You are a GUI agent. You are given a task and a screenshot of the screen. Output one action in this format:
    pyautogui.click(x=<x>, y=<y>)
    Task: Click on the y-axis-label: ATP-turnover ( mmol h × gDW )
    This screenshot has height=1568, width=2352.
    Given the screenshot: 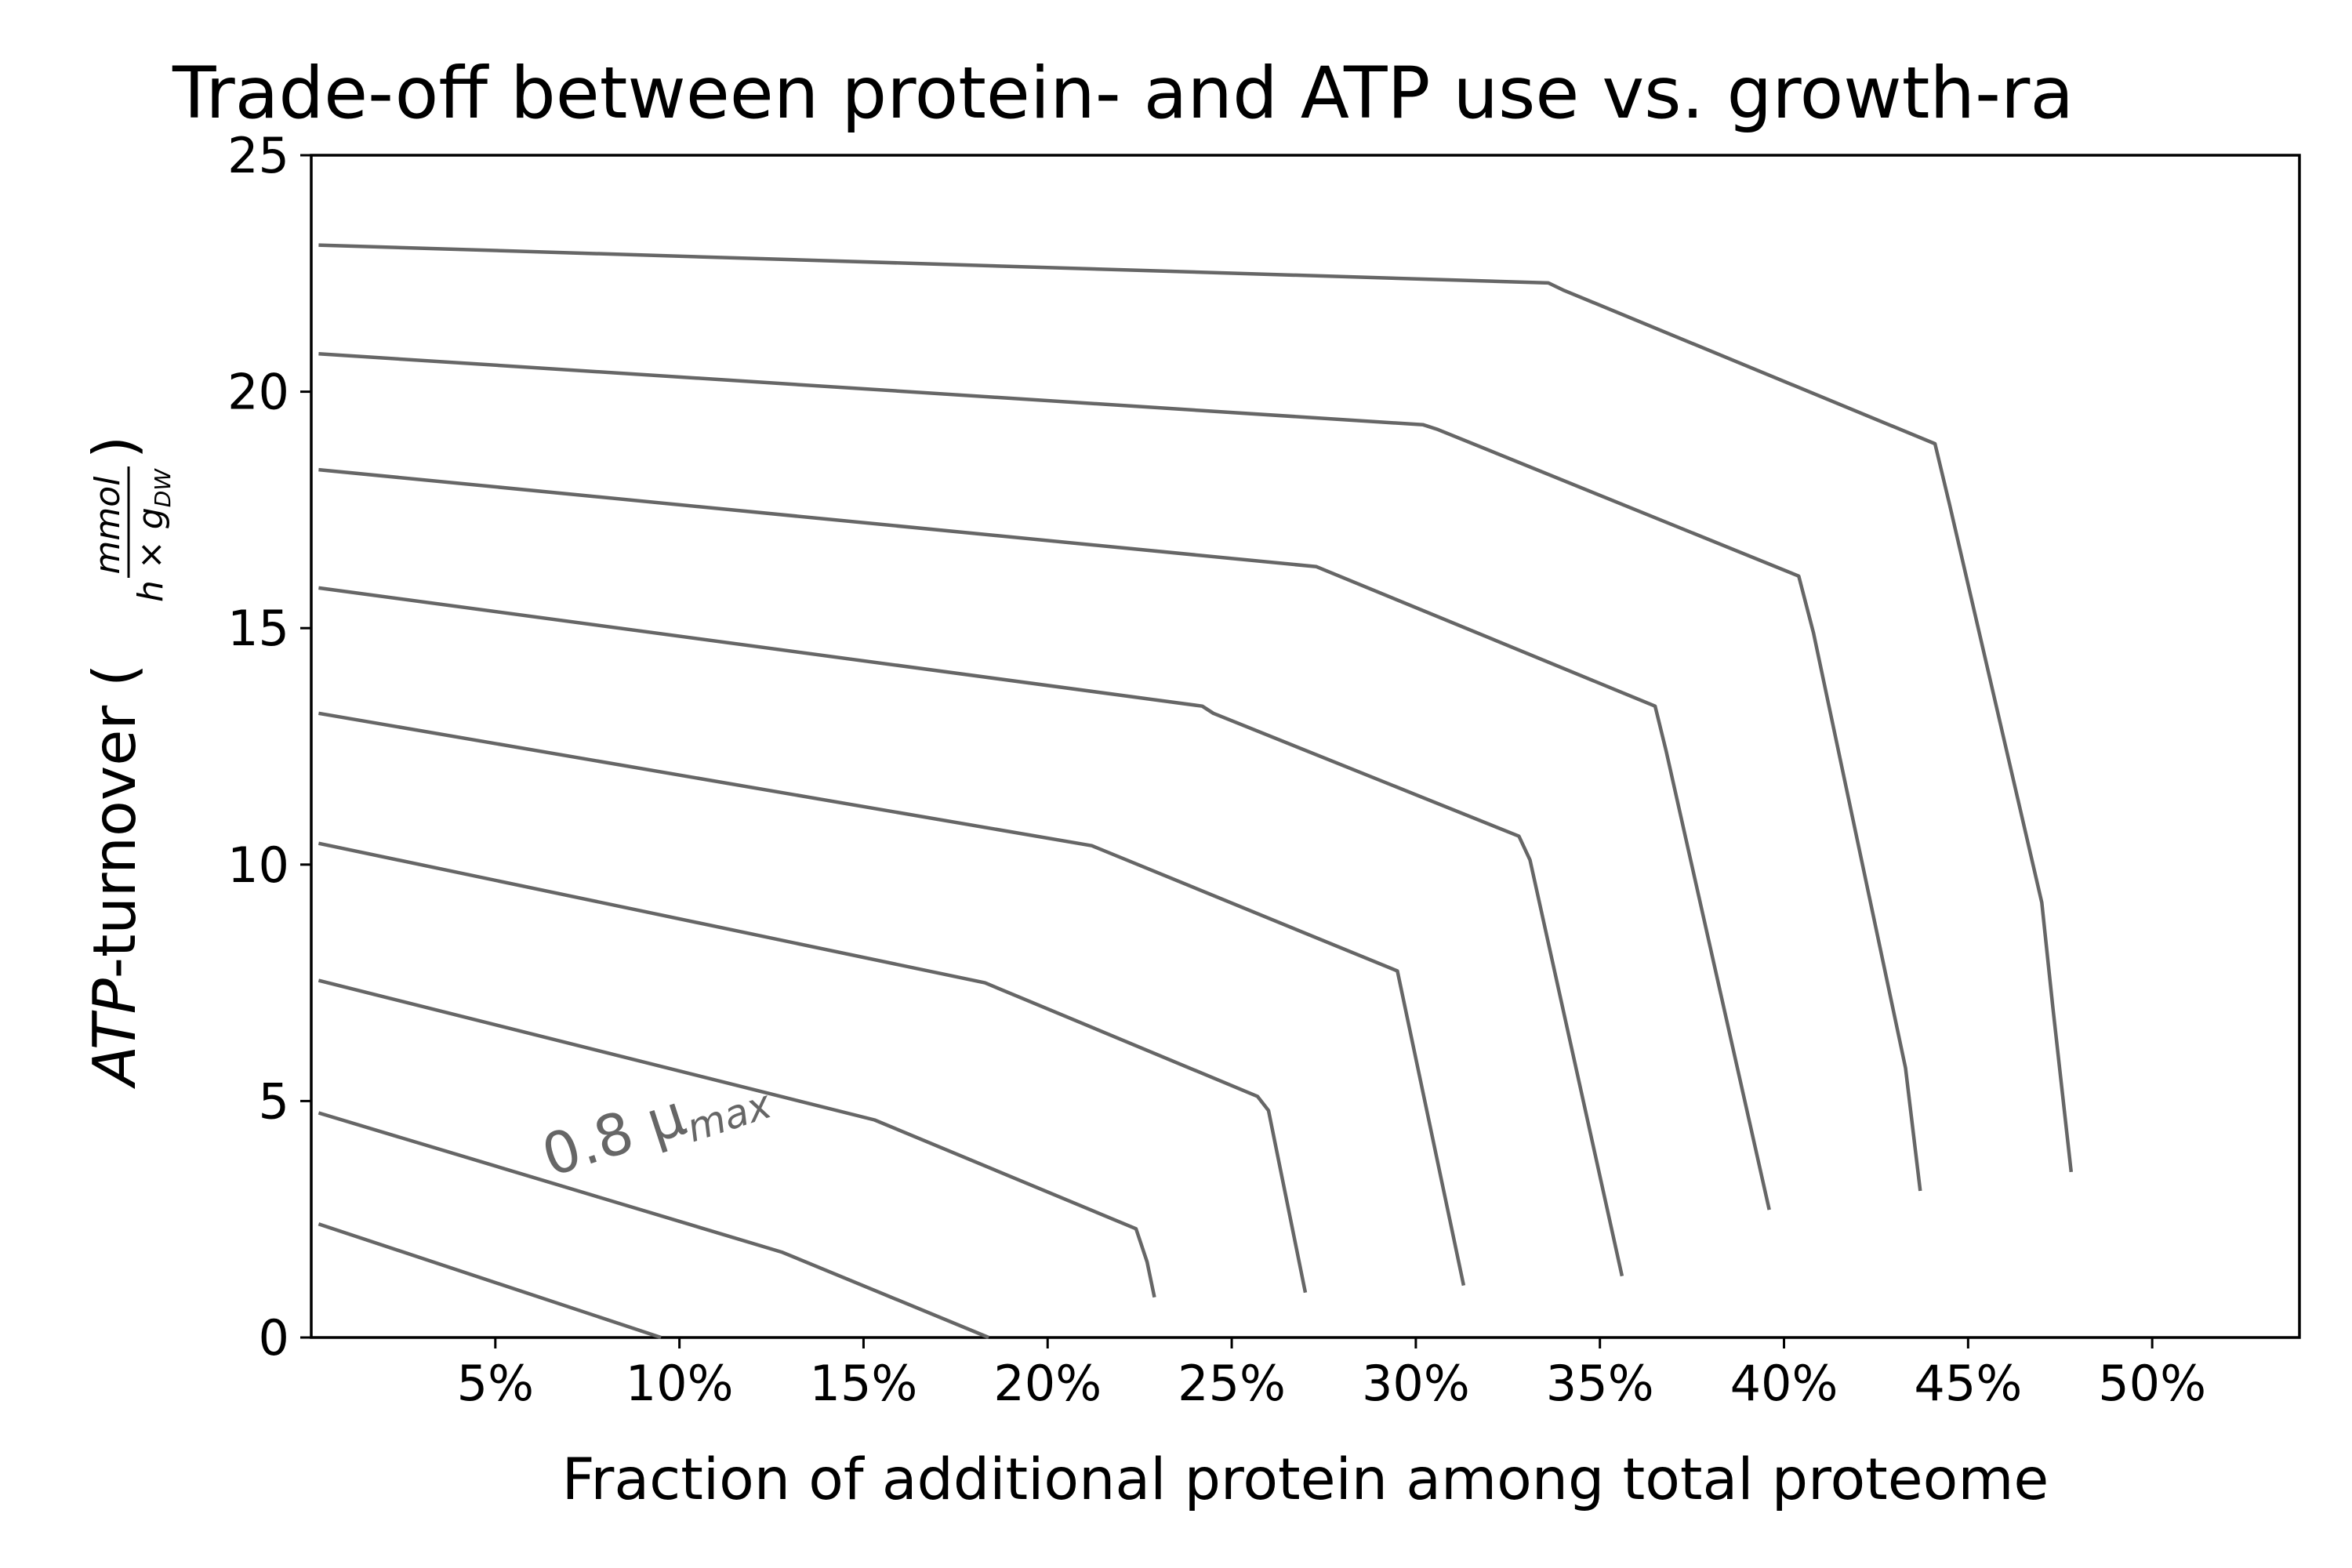 What is the action you would take?
    pyautogui.click(x=128, y=762)
    